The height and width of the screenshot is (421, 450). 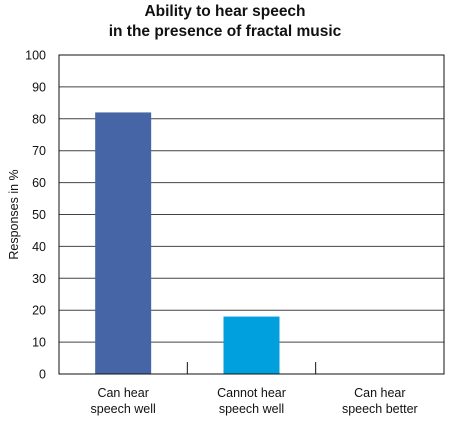 I want to click on x-tick-label: speech better, so click(x=380, y=409).